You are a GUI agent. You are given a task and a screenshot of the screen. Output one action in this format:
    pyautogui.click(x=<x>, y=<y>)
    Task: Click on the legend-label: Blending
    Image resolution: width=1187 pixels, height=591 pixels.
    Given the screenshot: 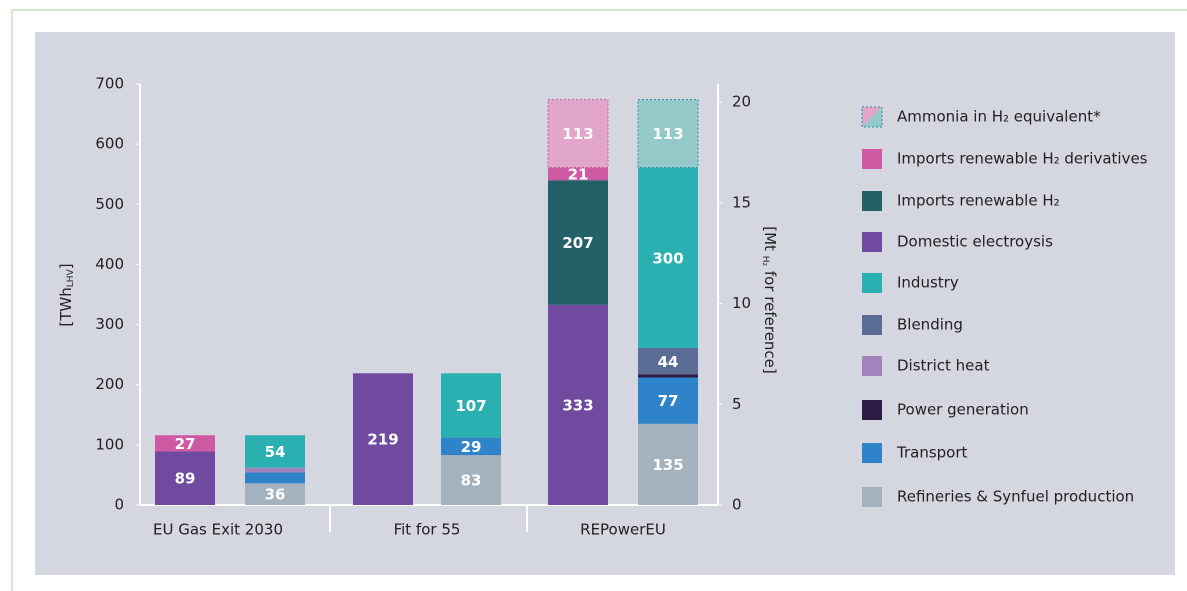 What is the action you would take?
    pyautogui.click(x=930, y=325)
    